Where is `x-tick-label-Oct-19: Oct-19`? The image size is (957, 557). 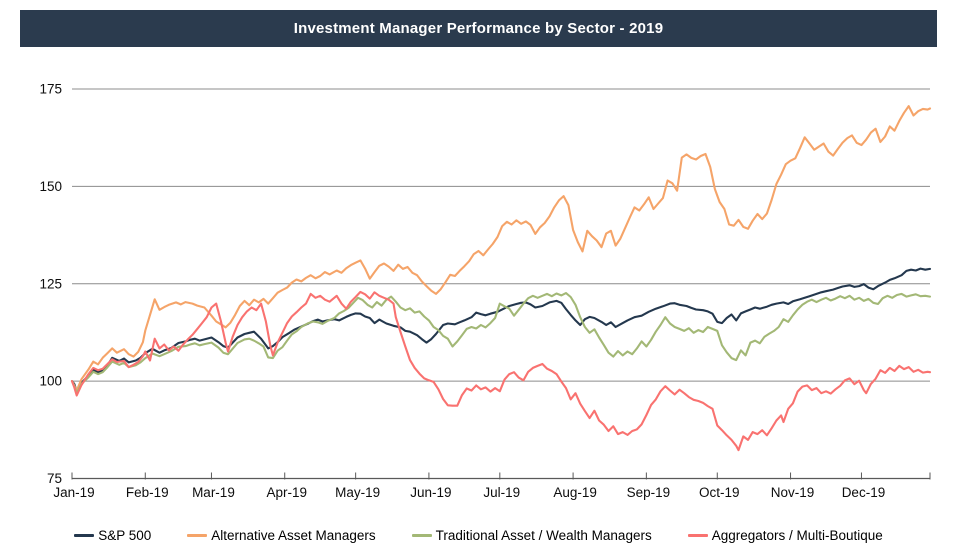 x-tick-label-Oct-19: Oct-19 is located at coordinates (719, 492).